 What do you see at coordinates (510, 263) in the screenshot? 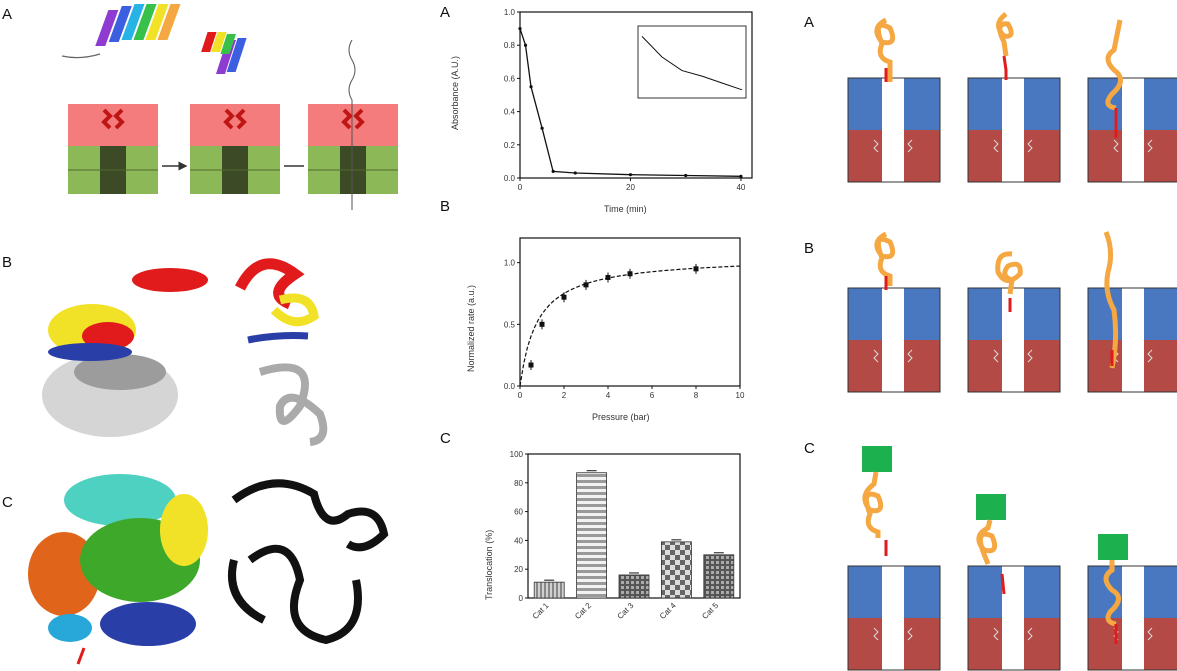
I see `chart-b-ytick-label: 1.0` at bounding box center [510, 263].